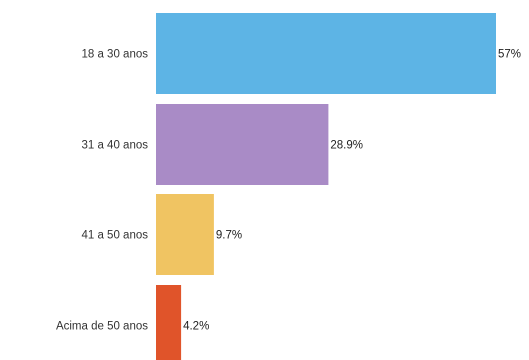 Image resolution: width=529 pixels, height=360 pixels. Describe the element at coordinates (196, 327) in the screenshot. I see `value-label-4: 4.2%` at that location.